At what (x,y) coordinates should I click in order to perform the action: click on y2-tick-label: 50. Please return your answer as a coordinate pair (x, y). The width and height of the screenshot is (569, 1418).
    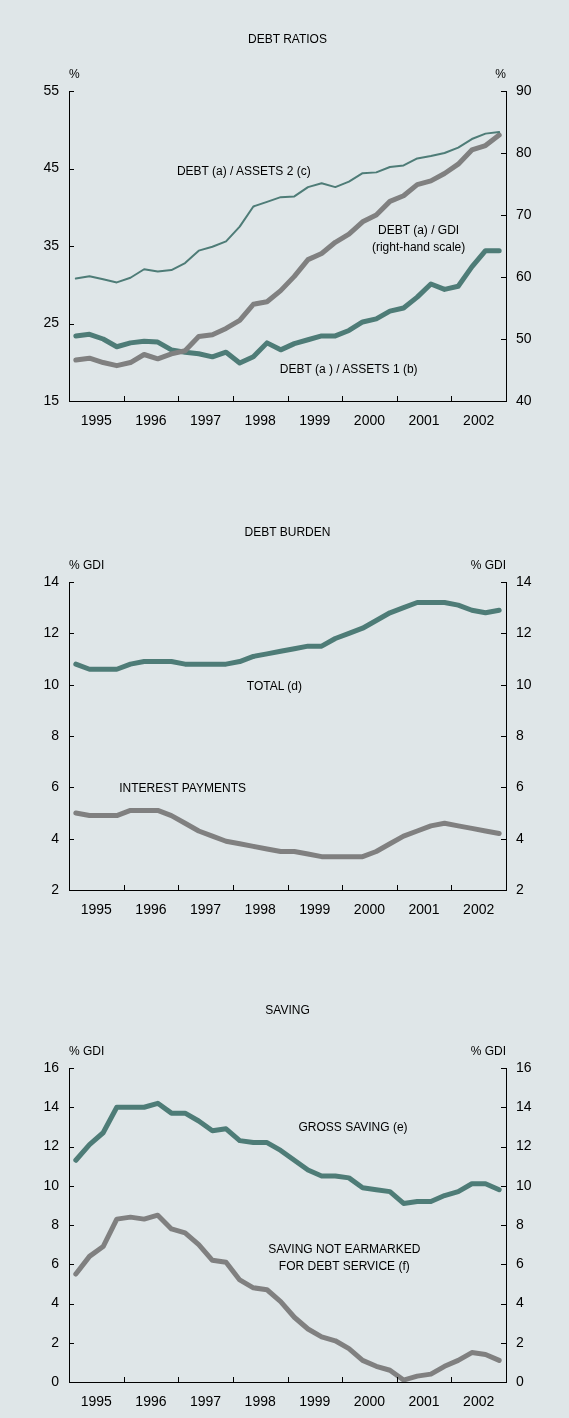
    Looking at the image, I should click on (524, 337).